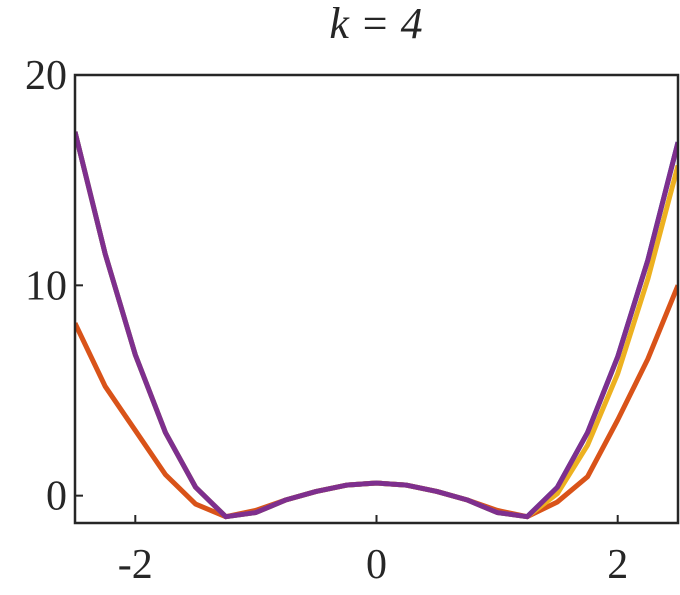 Image resolution: width=680 pixels, height=595 pixels. I want to click on x-tick-label: 0, so click(376, 565).